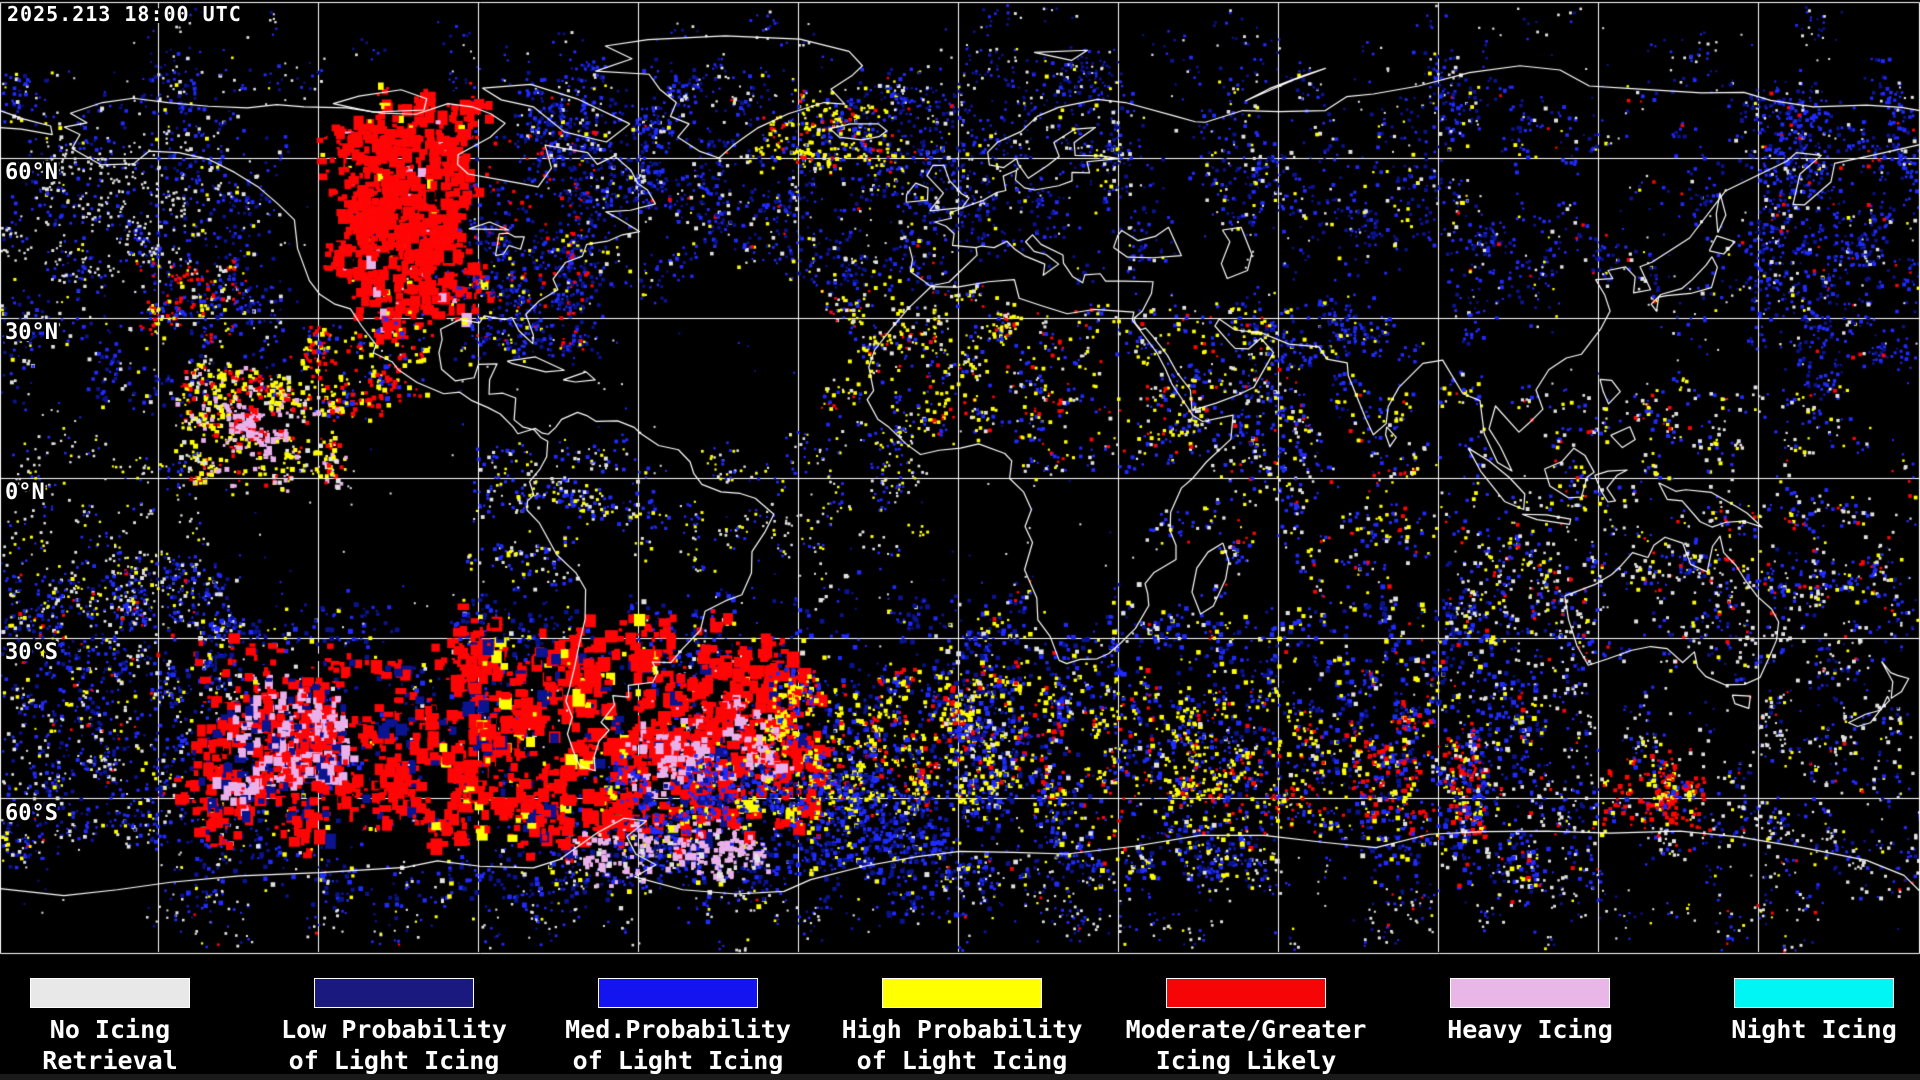 This screenshot has width=1920, height=1080. I want to click on legend-label: Moderate/Greater Icing Likely, so click(1246, 1045).